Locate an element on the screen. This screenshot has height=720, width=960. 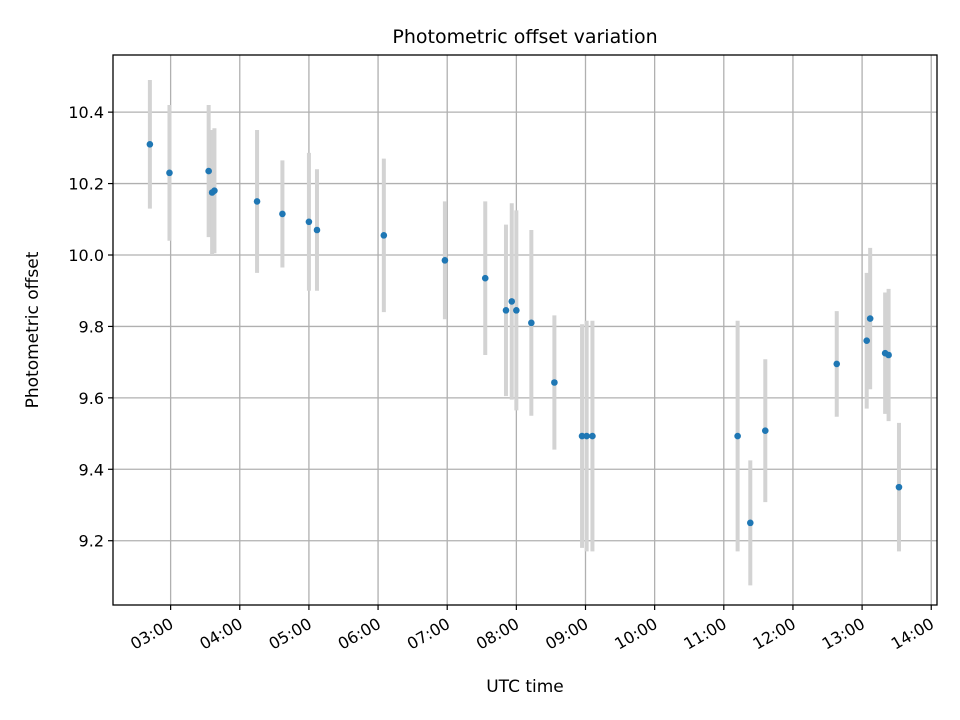
x-axis-title: UTC time is located at coordinates (525, 687).